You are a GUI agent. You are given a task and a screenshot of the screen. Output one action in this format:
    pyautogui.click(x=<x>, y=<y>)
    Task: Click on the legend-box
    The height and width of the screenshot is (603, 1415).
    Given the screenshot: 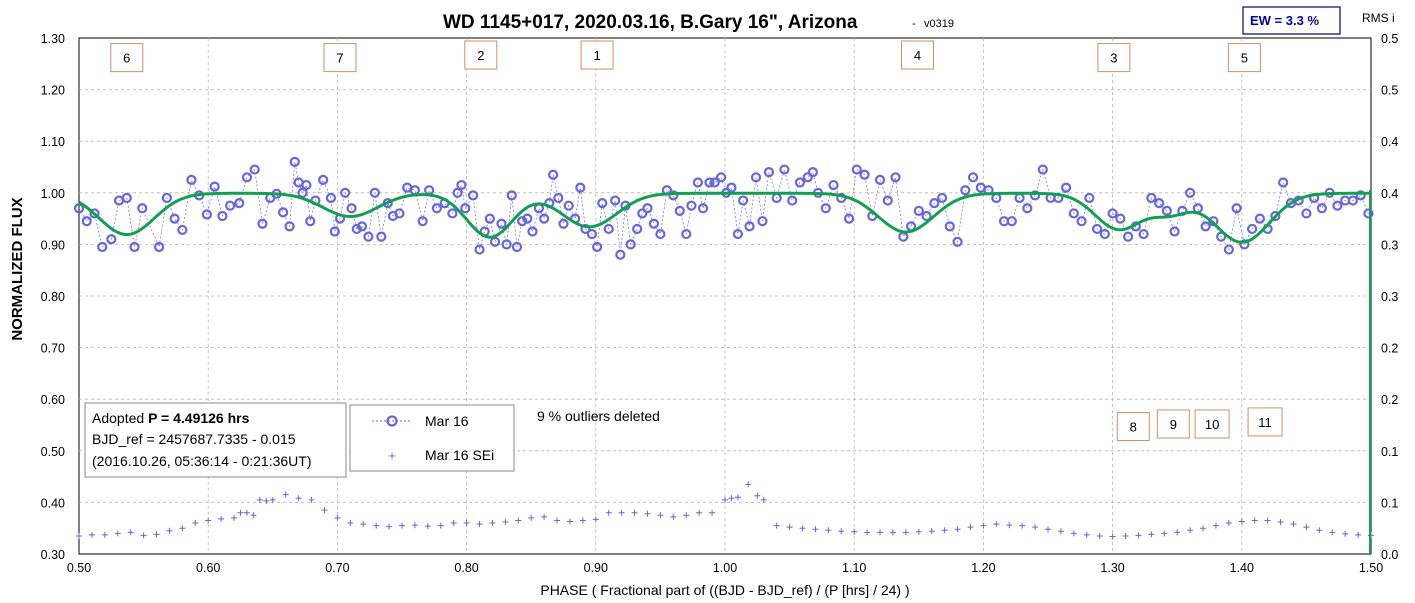 What is the action you would take?
    pyautogui.click(x=432, y=438)
    